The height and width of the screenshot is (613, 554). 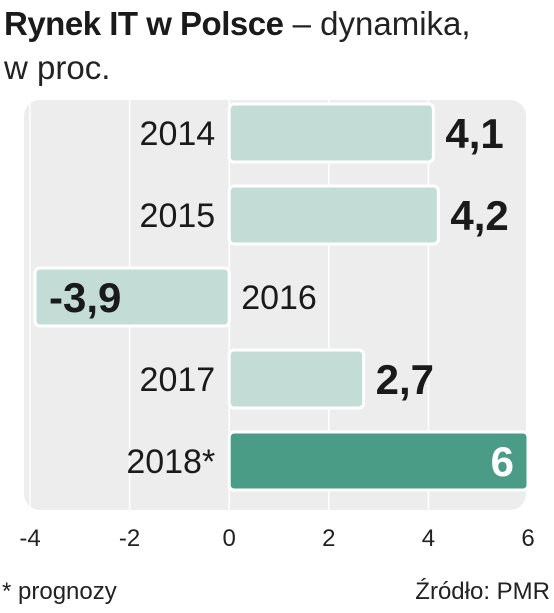 What do you see at coordinates (129, 538) in the screenshot?
I see `x-tick-label: -2` at bounding box center [129, 538].